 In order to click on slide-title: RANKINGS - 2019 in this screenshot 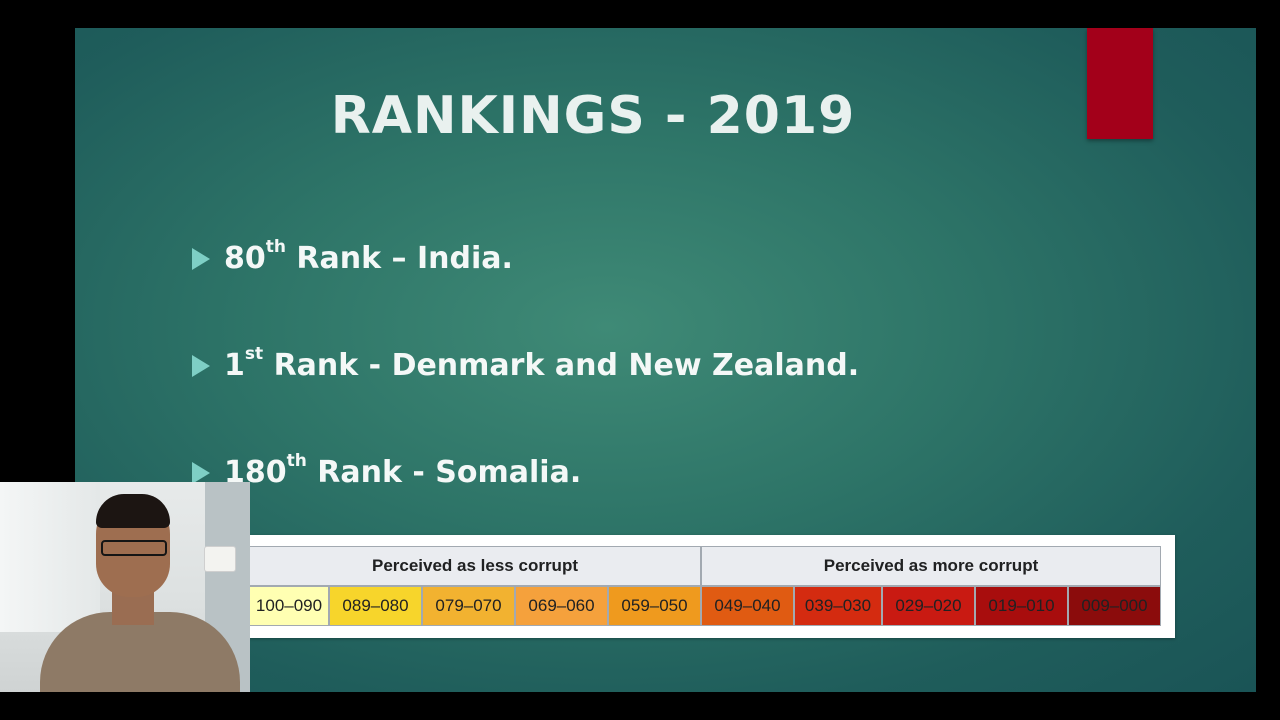, I will do `click(593, 116)`.